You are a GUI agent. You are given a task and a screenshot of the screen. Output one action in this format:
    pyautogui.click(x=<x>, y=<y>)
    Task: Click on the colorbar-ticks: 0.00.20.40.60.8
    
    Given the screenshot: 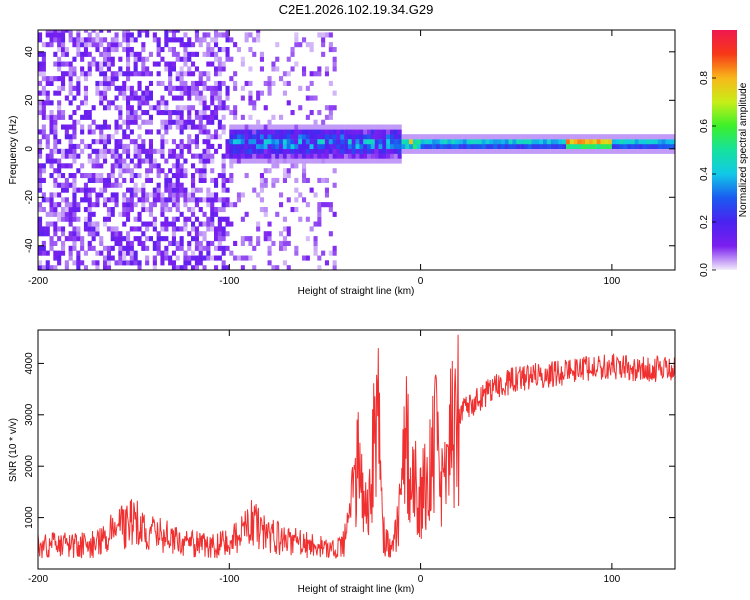 What is the action you would take?
    pyautogui.click(x=707, y=174)
    